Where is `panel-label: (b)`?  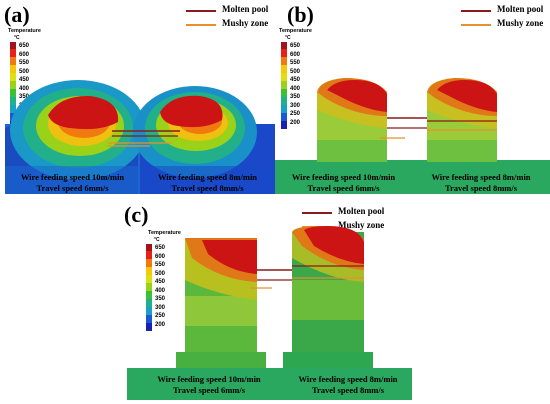
panel-label: (b) is located at coordinates (300, 14).